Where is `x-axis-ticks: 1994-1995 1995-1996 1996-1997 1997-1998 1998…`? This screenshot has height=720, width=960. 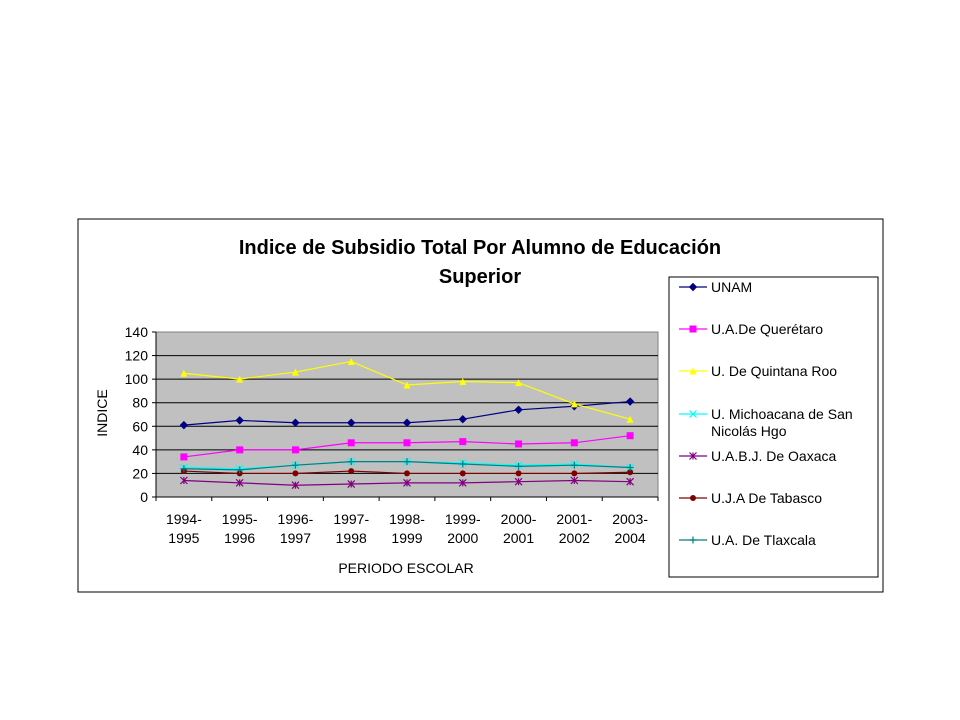
x-axis-ticks: 1994-1995 1995-1996 1996-1997 1997-1998 1998… is located at coordinates (407, 521).